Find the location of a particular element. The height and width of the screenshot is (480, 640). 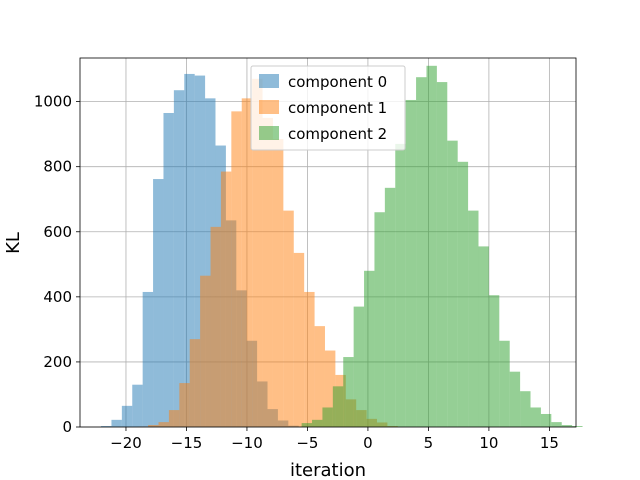

x-tick-label: −10 is located at coordinates (247, 443).